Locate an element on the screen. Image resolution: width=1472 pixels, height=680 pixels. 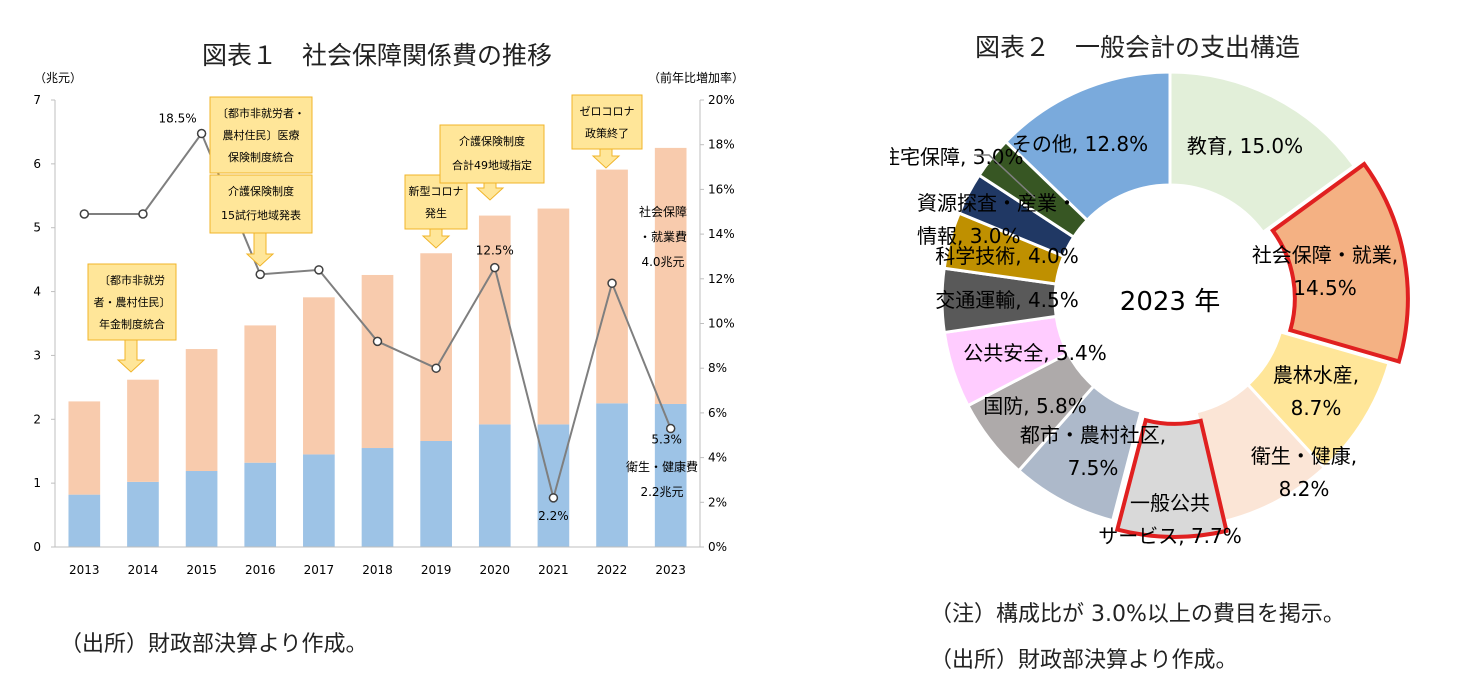
x-tick-label: 2020 is located at coordinates (494, 570).